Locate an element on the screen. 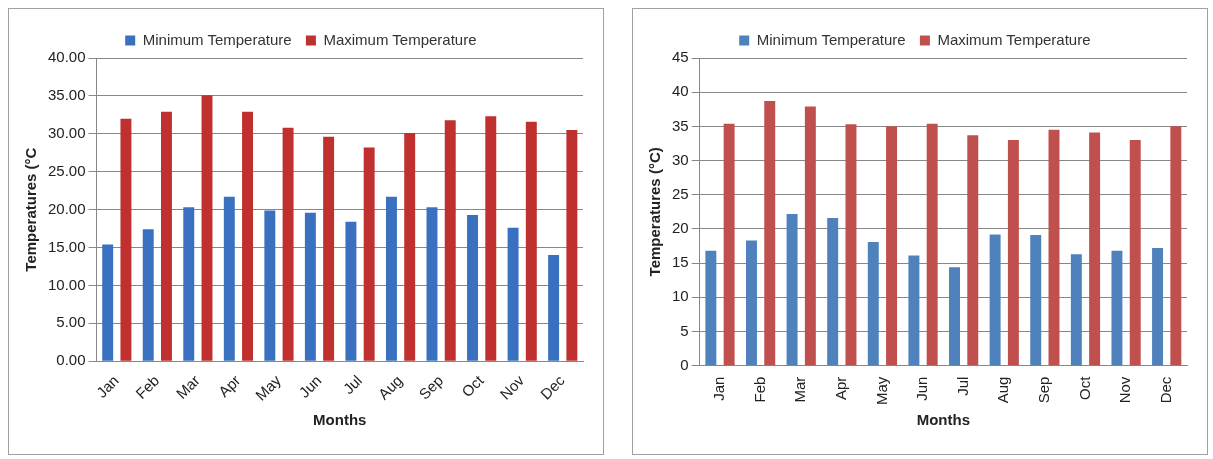 This screenshot has height=459, width=1213. y-tick-label: 25.00 is located at coordinates (66, 170).